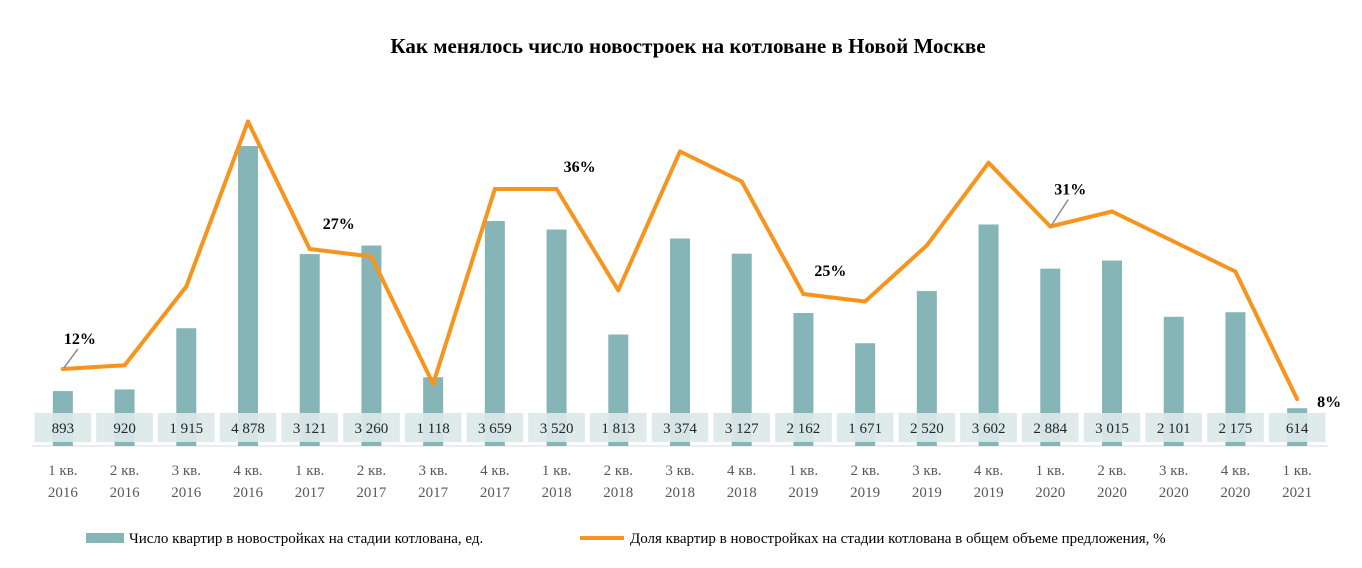  I want to click on x-tick-quarter-2: 3 кв., so click(186, 471).